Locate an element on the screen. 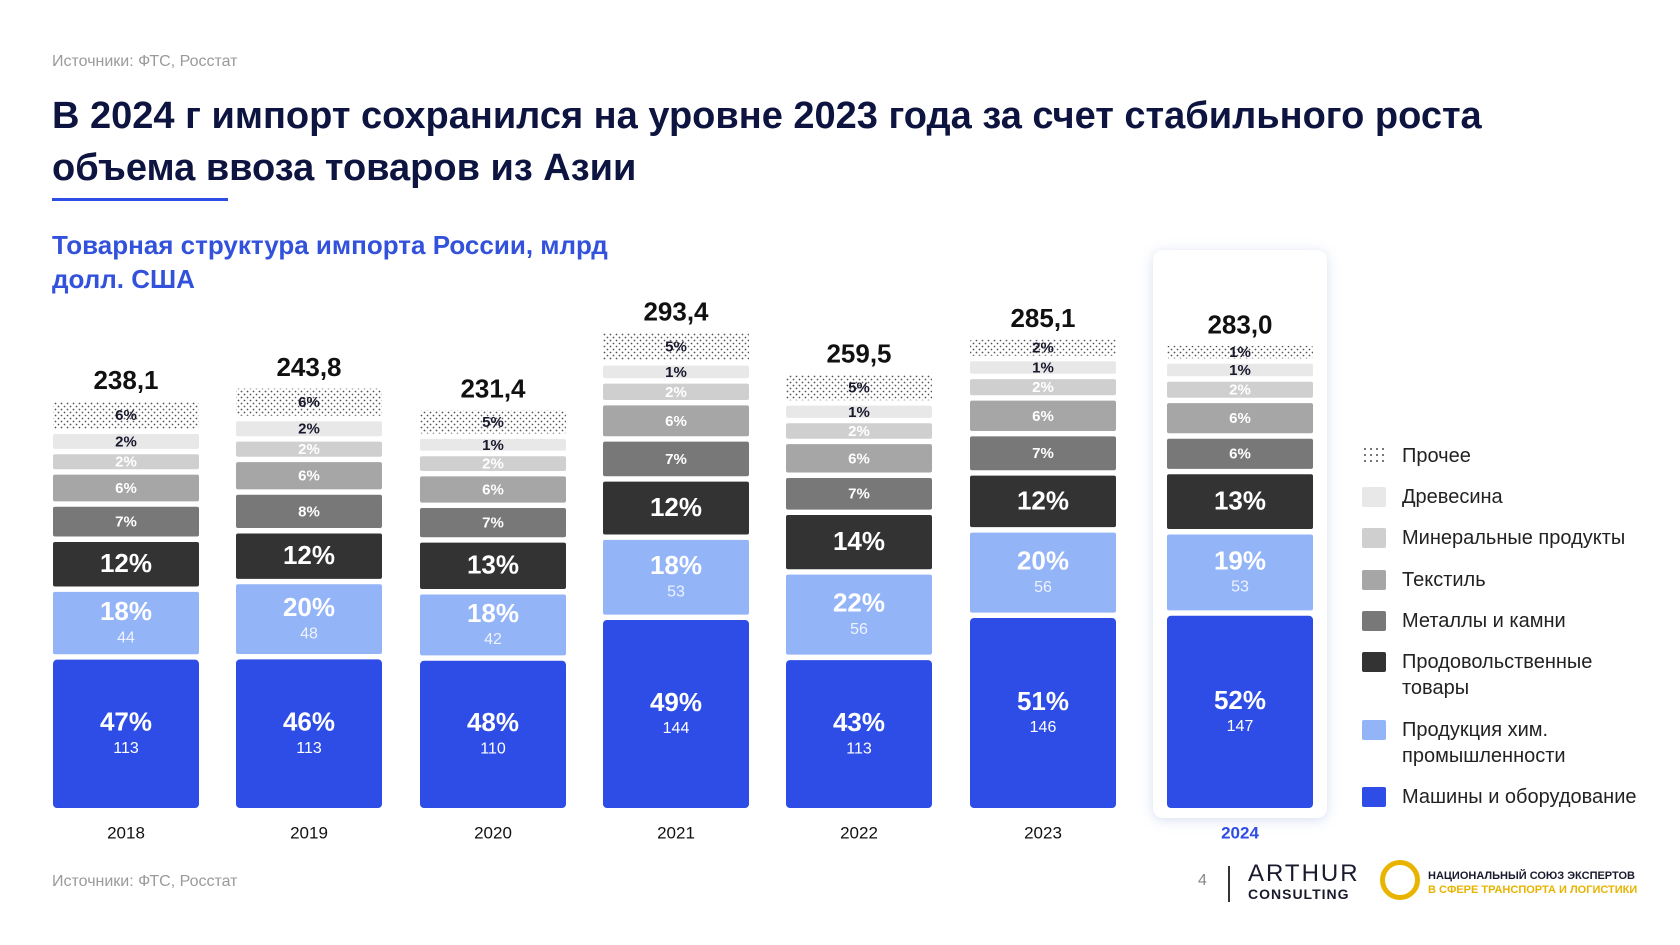  legend-item: Продукция хим. промышленности is located at coordinates (1512, 743).